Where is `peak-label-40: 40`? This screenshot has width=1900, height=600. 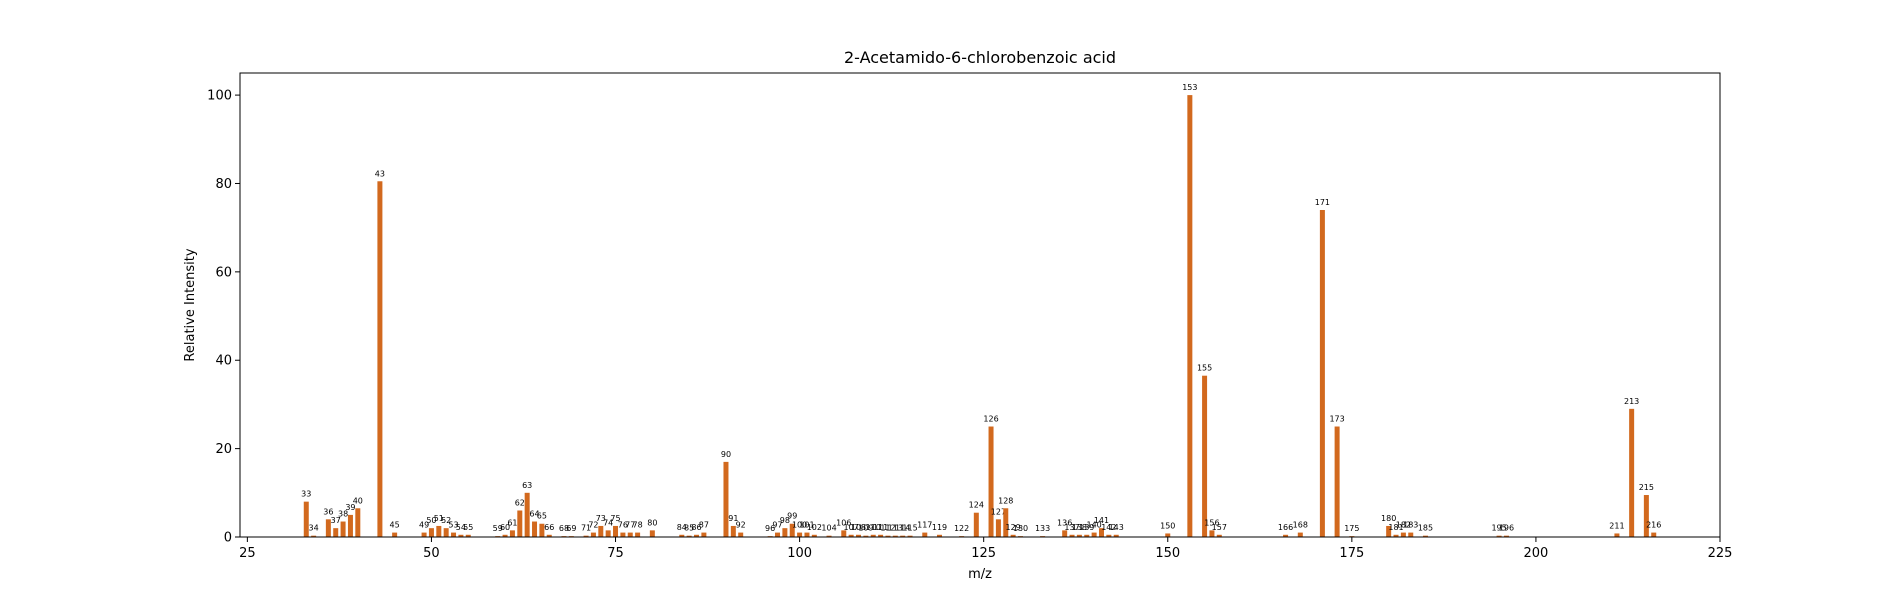 peak-label-40: 40 is located at coordinates (358, 500).